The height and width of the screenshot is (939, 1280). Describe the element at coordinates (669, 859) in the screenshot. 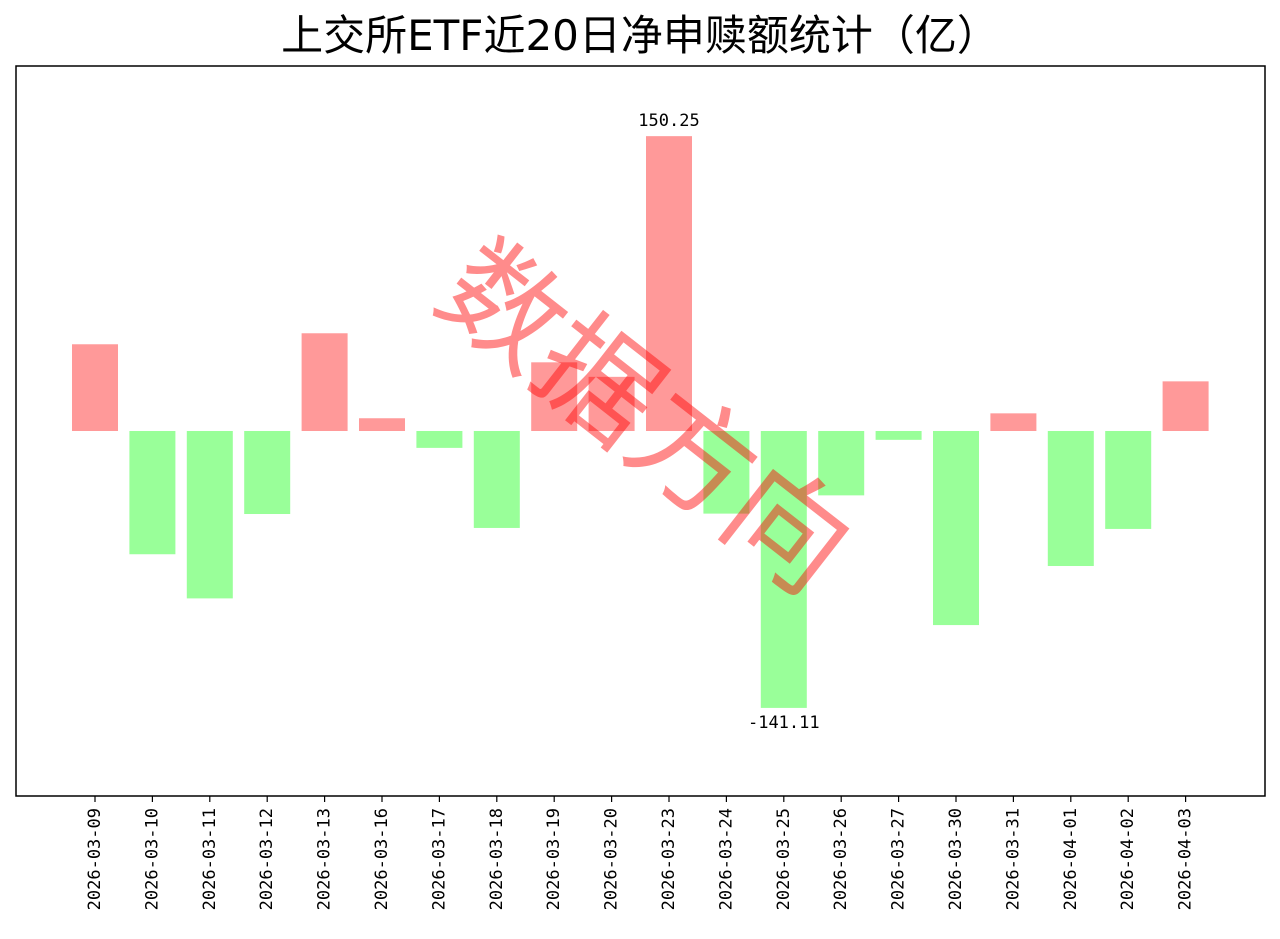

I see `x-tick-label: 2026-03-23` at that location.